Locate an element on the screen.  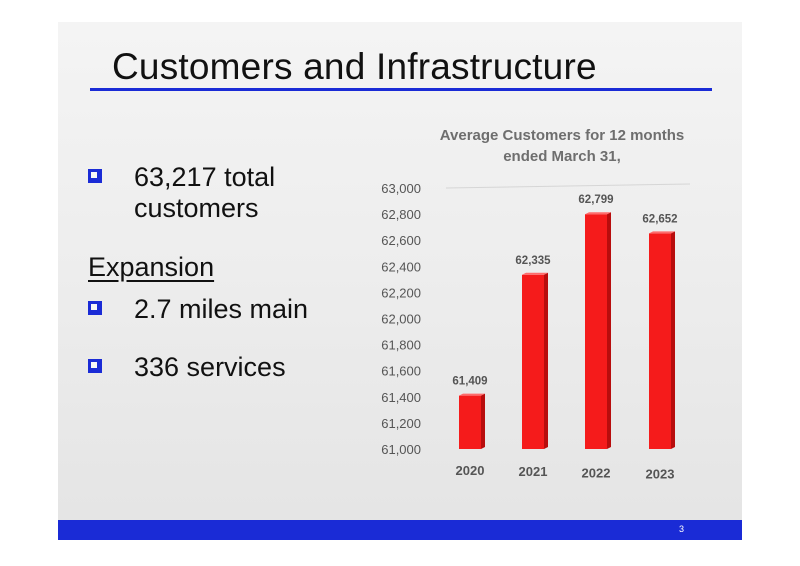
y-tick-label: 61,400 is located at coordinates (401, 397).